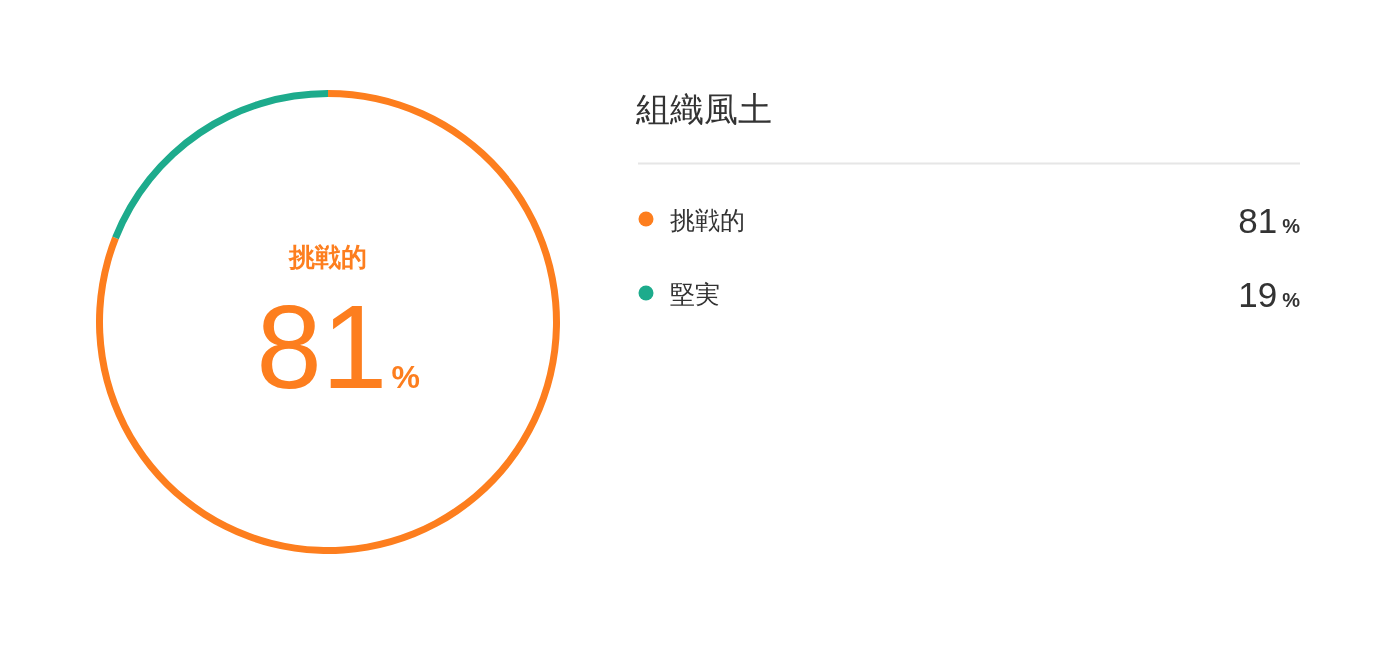 The image size is (1400, 662). What do you see at coordinates (703, 109) in the screenshot?
I see `chart-title: 組織風土` at bounding box center [703, 109].